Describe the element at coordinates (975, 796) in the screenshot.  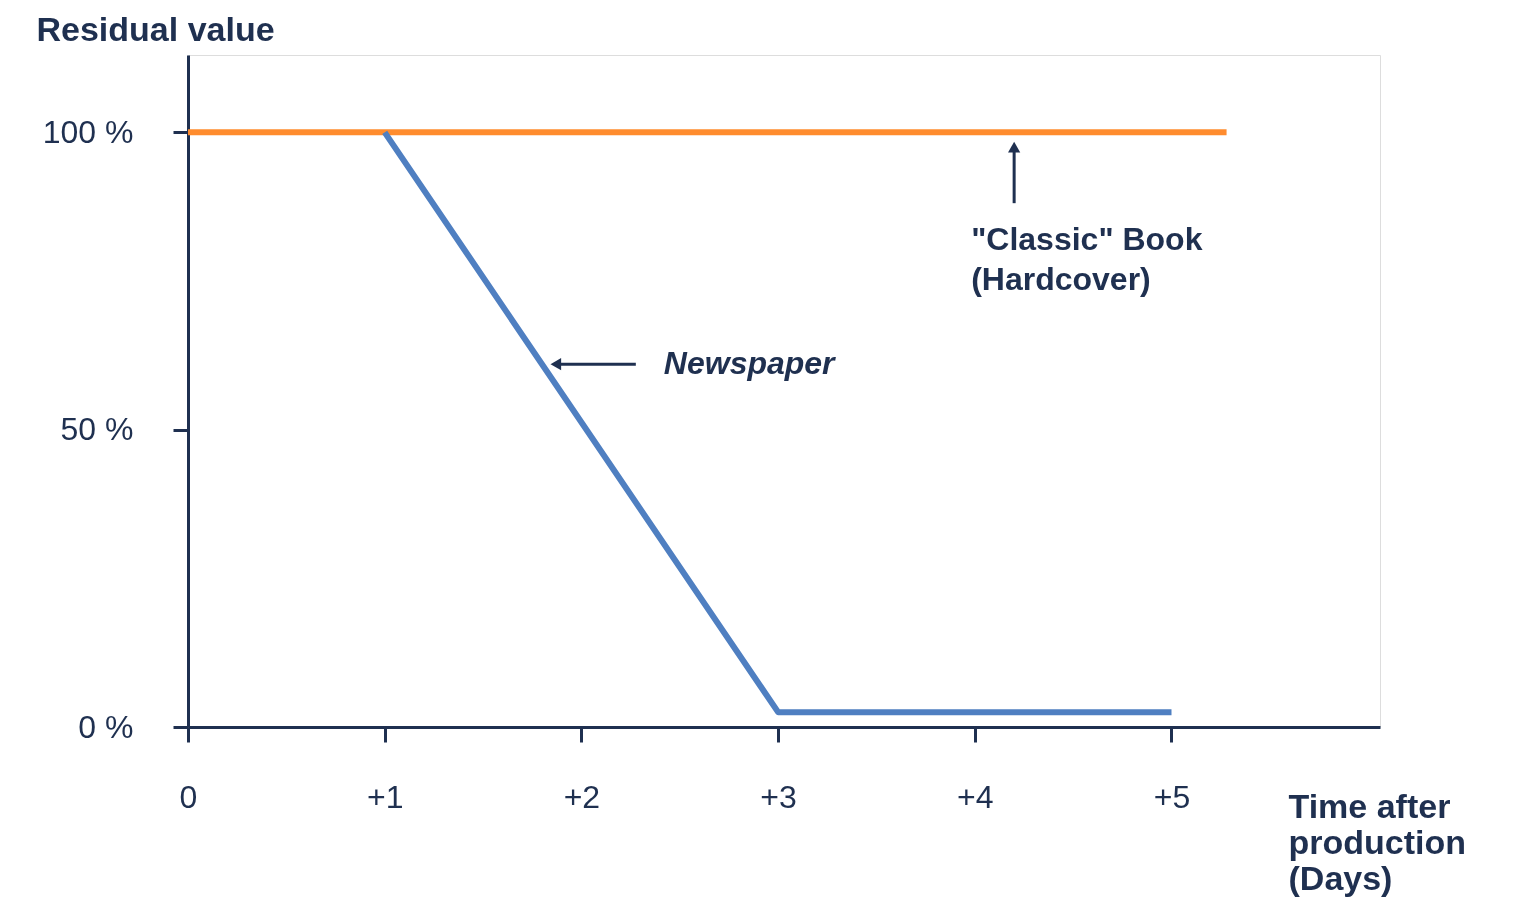
I see `x-tick-label: +4` at that location.